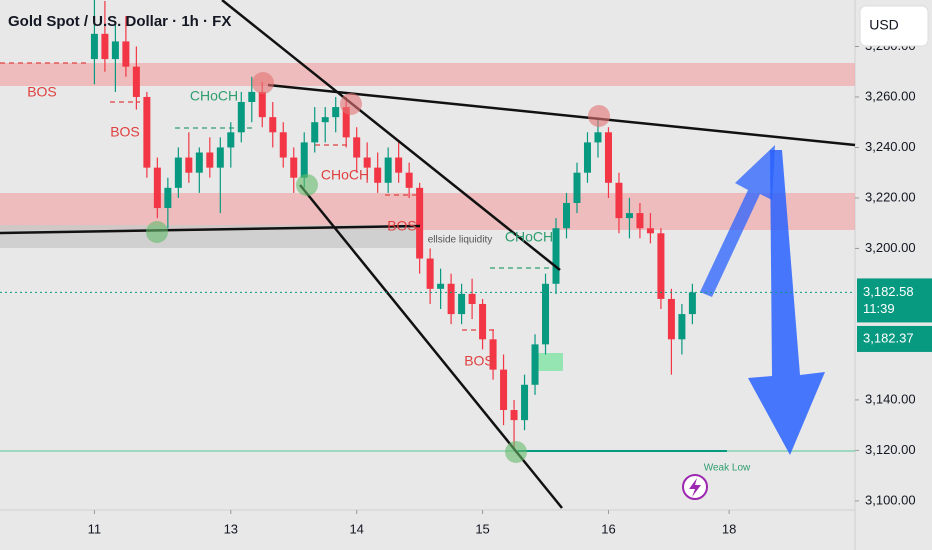 The image size is (932, 550). Describe the element at coordinates (786, 302) in the screenshot. I see `arrow-down` at that location.